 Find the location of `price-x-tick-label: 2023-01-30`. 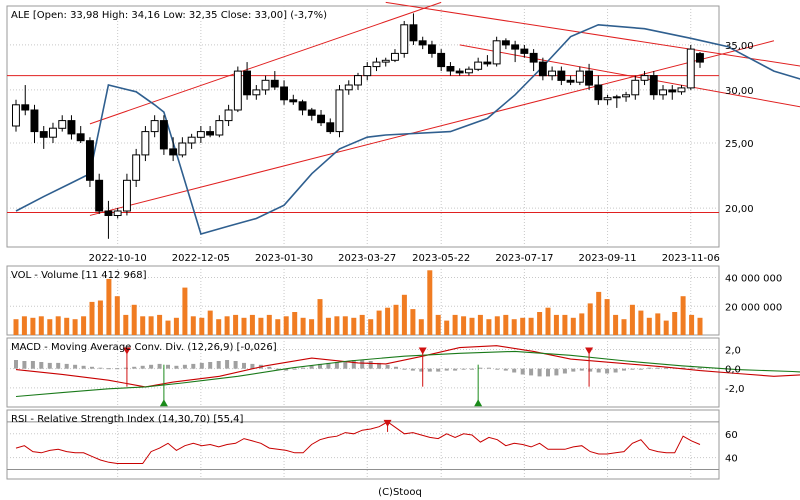

price-x-tick-label: 2023-01-30 is located at coordinates (284, 258).